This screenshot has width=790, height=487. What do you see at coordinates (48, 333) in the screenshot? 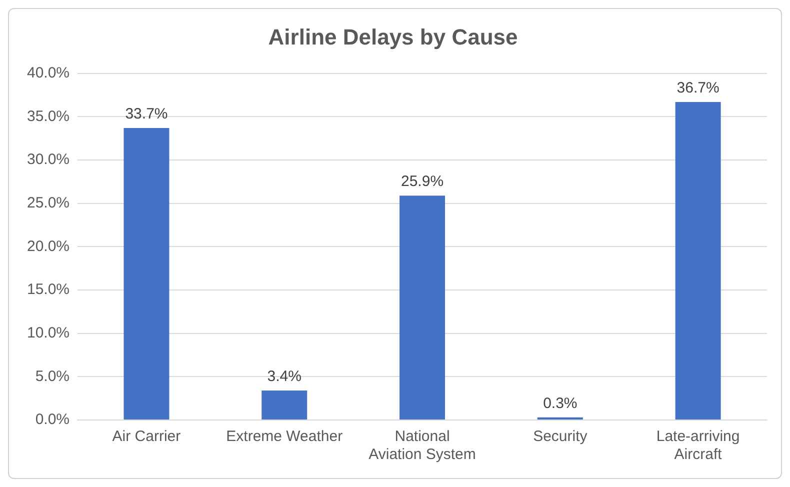
I see `y-tick-label: 10.0%` at bounding box center [48, 333].